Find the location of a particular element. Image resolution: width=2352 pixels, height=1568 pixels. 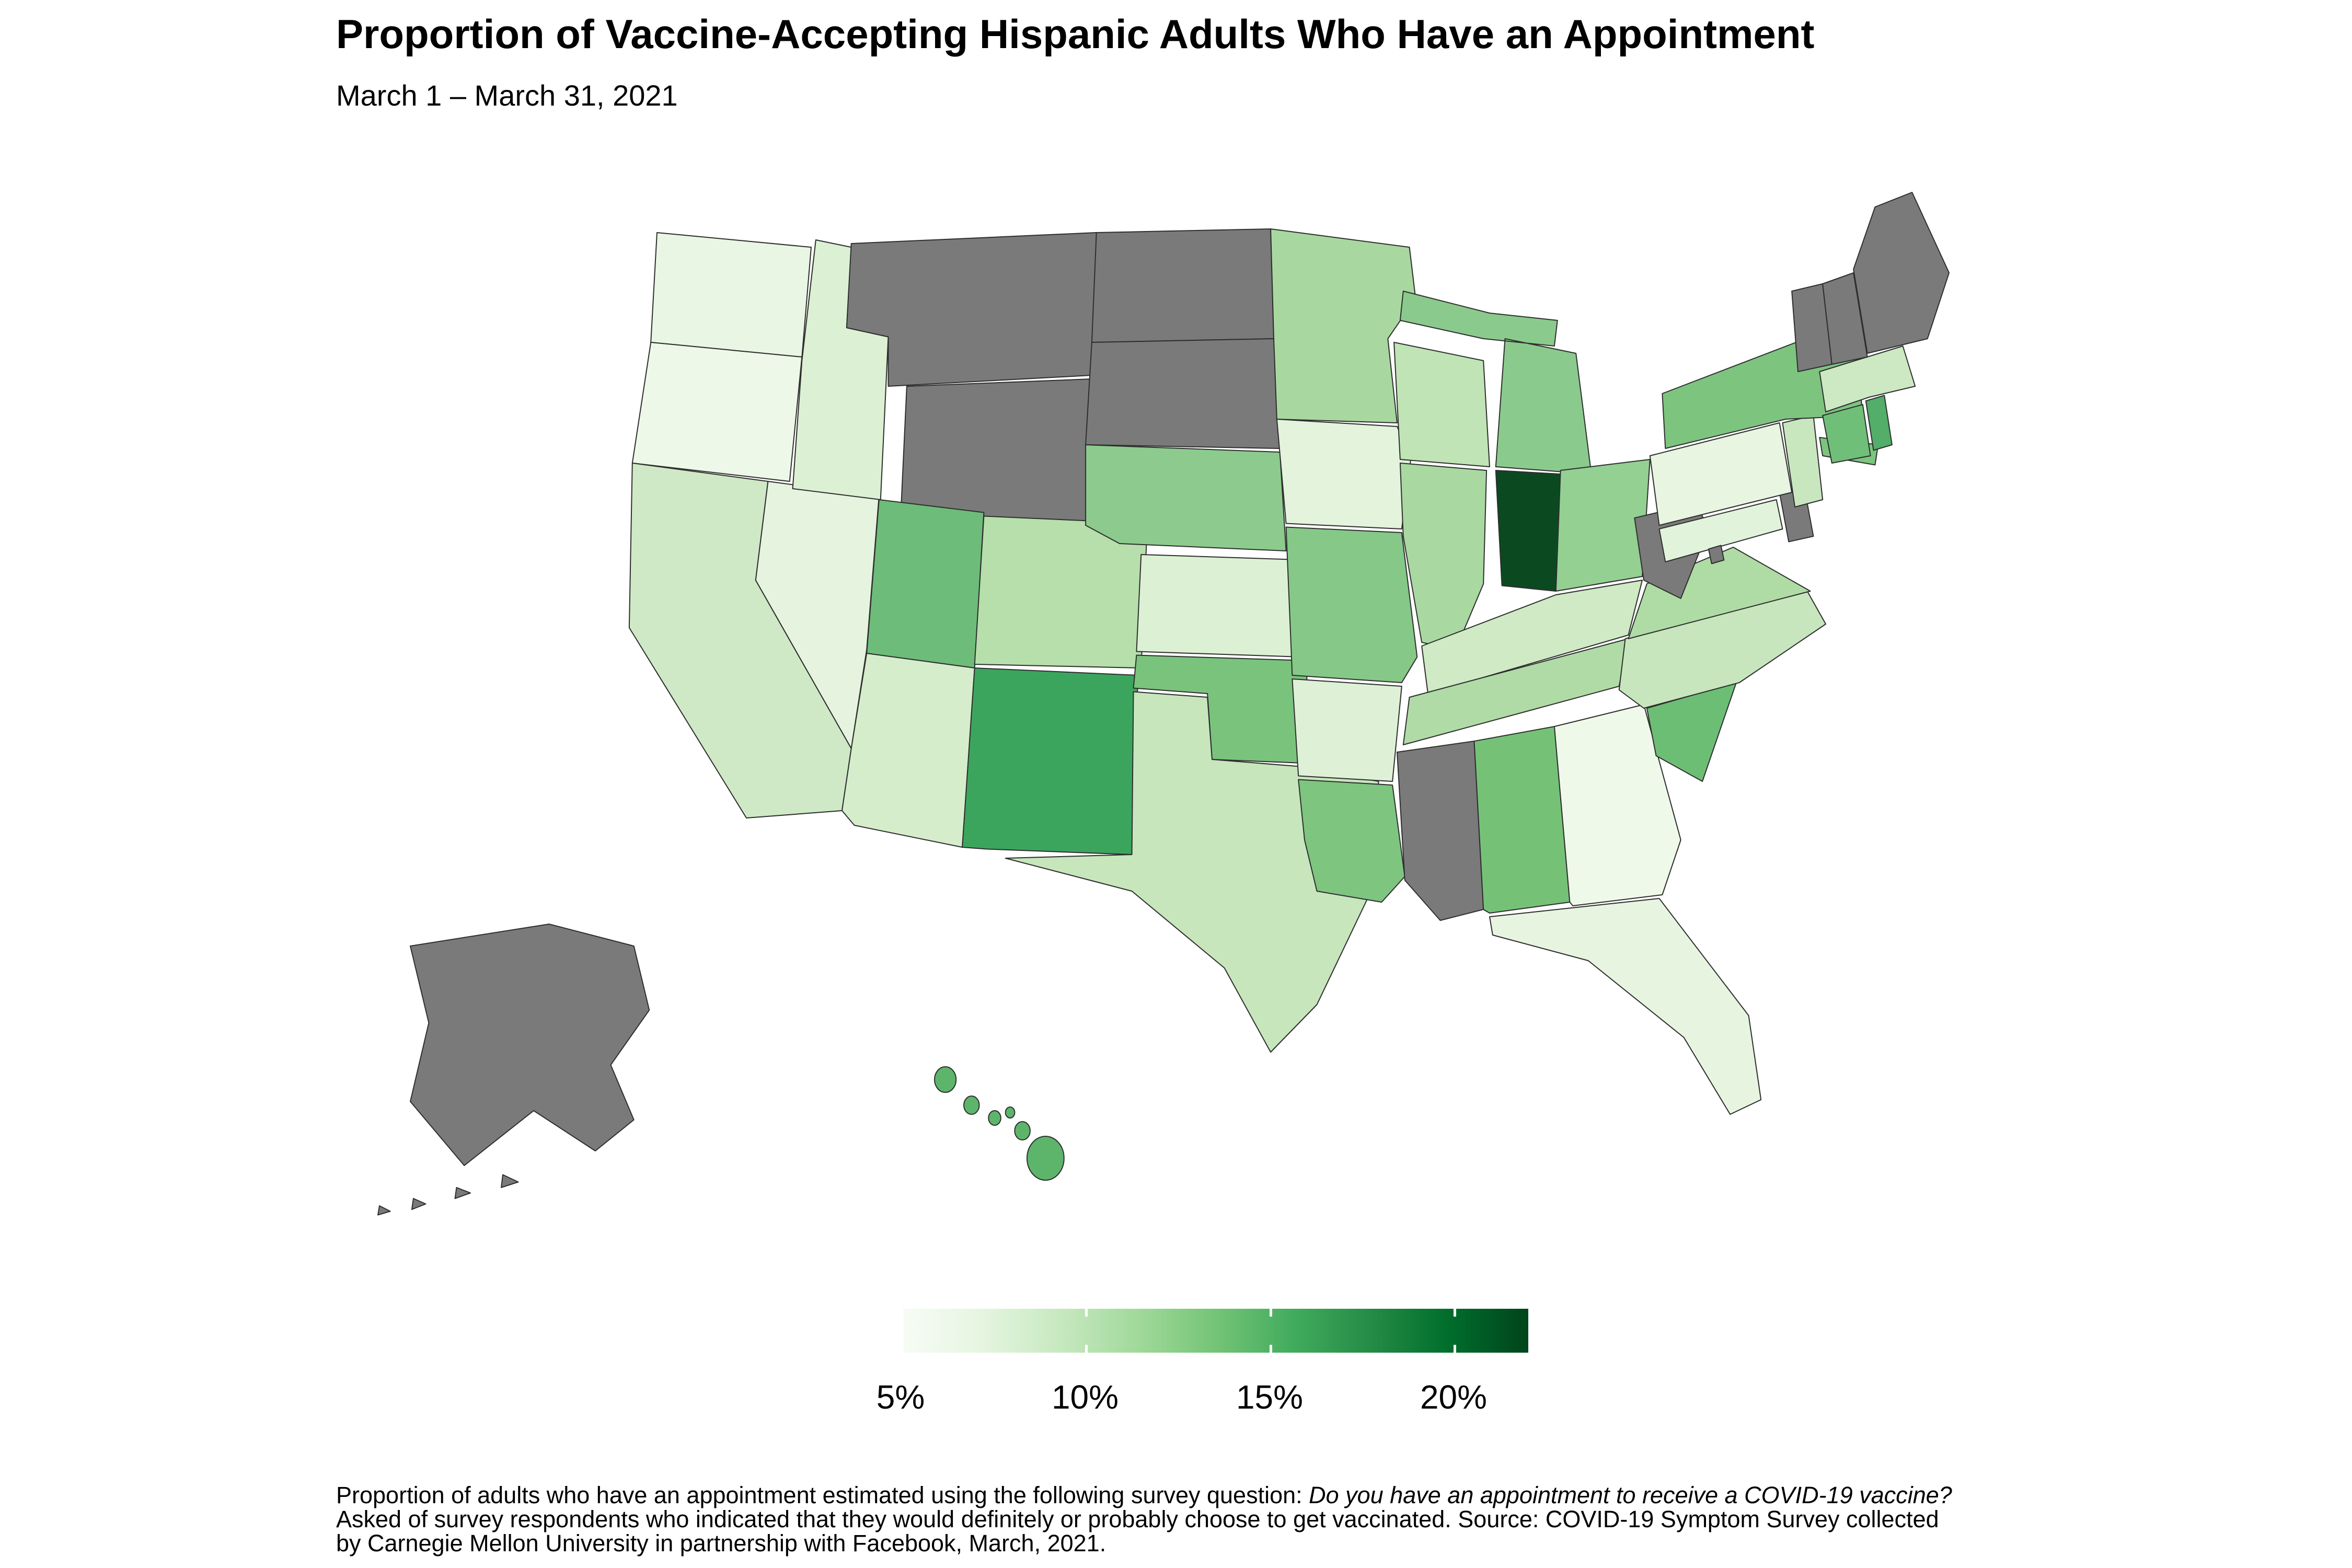

state-shape-ND is located at coordinates (1183, 285).